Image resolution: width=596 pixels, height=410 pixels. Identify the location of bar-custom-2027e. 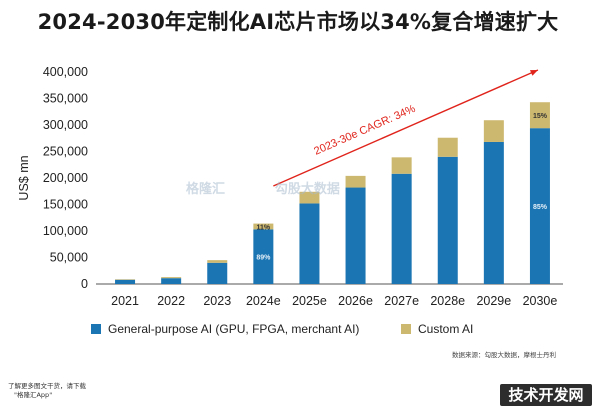
(401, 165).